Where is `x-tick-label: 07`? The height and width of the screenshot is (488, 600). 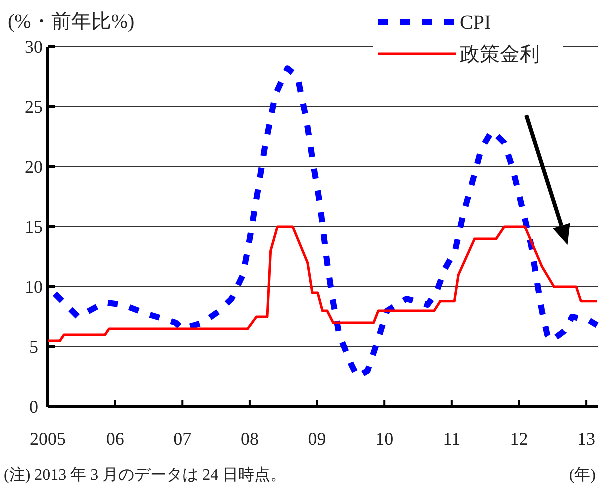
x-tick-label: 07 is located at coordinates (183, 439).